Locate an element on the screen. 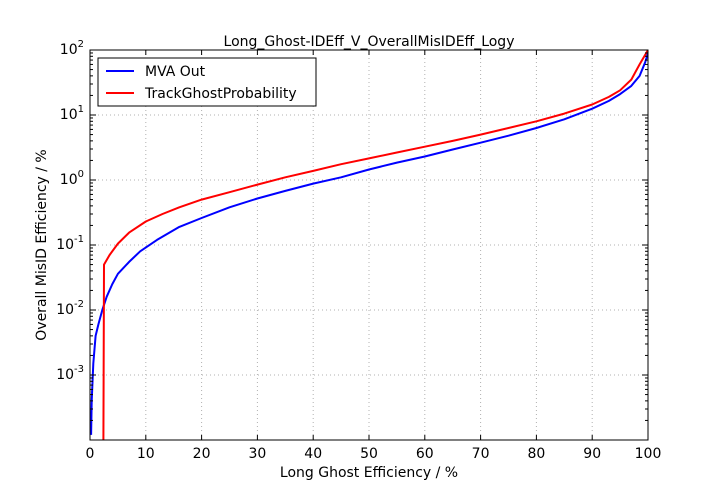 This screenshot has width=720, height=504. y-tick-label: 10⁻¹ is located at coordinates (70, 243).